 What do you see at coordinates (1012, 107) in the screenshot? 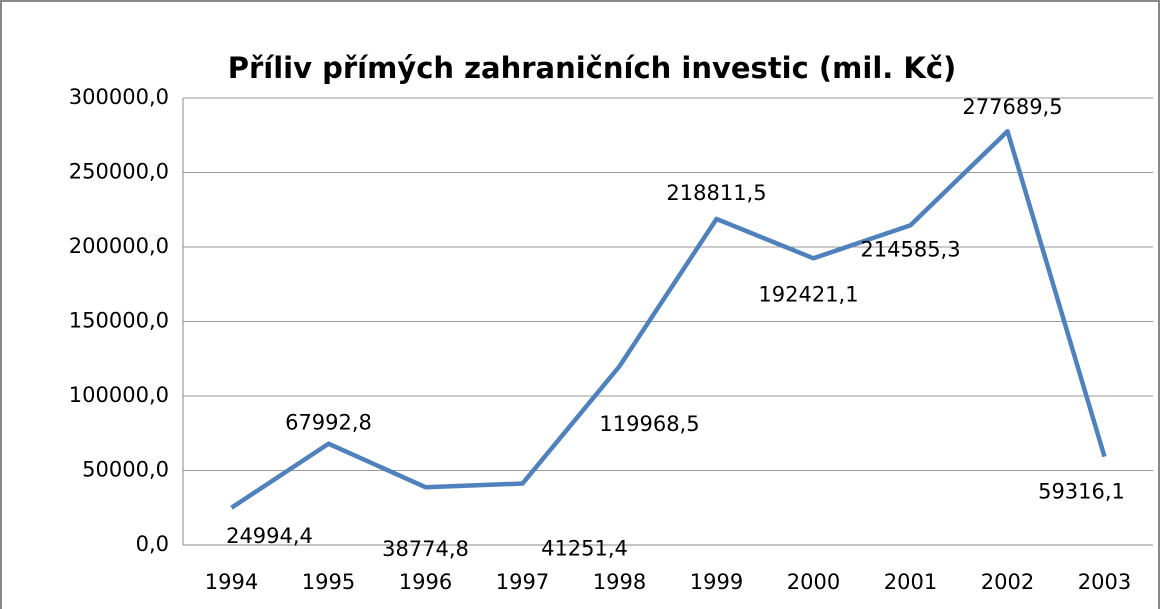
I see `data-label: 277689,5` at bounding box center [1012, 107].